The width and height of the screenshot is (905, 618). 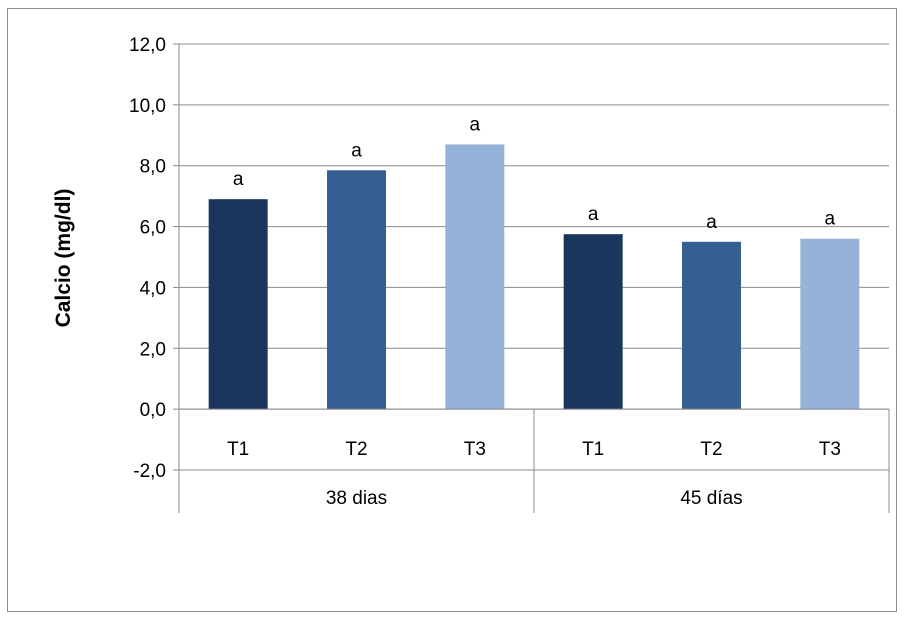 What do you see at coordinates (153, 410) in the screenshot?
I see `y-tick-label: 0,0` at bounding box center [153, 410].